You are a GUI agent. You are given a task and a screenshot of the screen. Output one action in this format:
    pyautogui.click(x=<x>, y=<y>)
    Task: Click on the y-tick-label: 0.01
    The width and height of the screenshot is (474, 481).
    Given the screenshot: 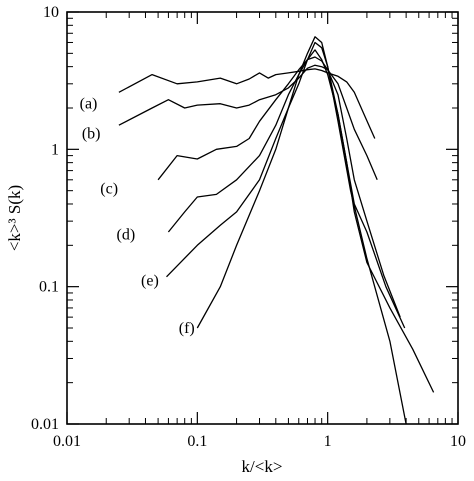 What is the action you would take?
    pyautogui.click(x=45, y=424)
    